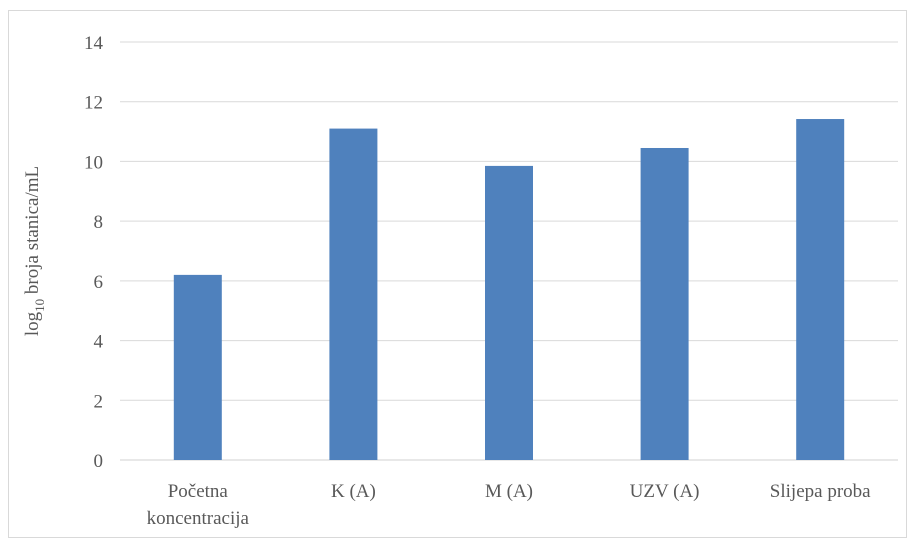 The width and height of the screenshot is (917, 538). Describe the element at coordinates (94, 43) in the screenshot. I see `y-tick-label: 14` at that location.